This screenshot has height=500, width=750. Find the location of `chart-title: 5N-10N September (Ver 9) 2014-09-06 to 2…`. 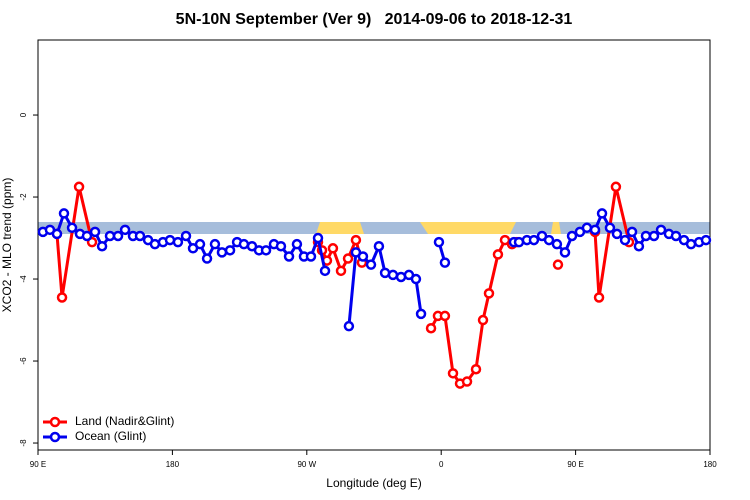

chart-title: 5N-10N September (Ver 9) 2014-09-06 to 2… is located at coordinates (374, 19).